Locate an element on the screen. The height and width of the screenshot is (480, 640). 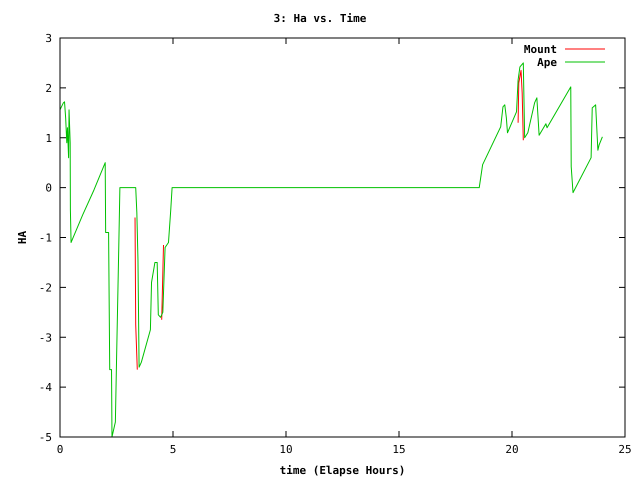
x-tick-label: 0 is located at coordinates (60, 449).